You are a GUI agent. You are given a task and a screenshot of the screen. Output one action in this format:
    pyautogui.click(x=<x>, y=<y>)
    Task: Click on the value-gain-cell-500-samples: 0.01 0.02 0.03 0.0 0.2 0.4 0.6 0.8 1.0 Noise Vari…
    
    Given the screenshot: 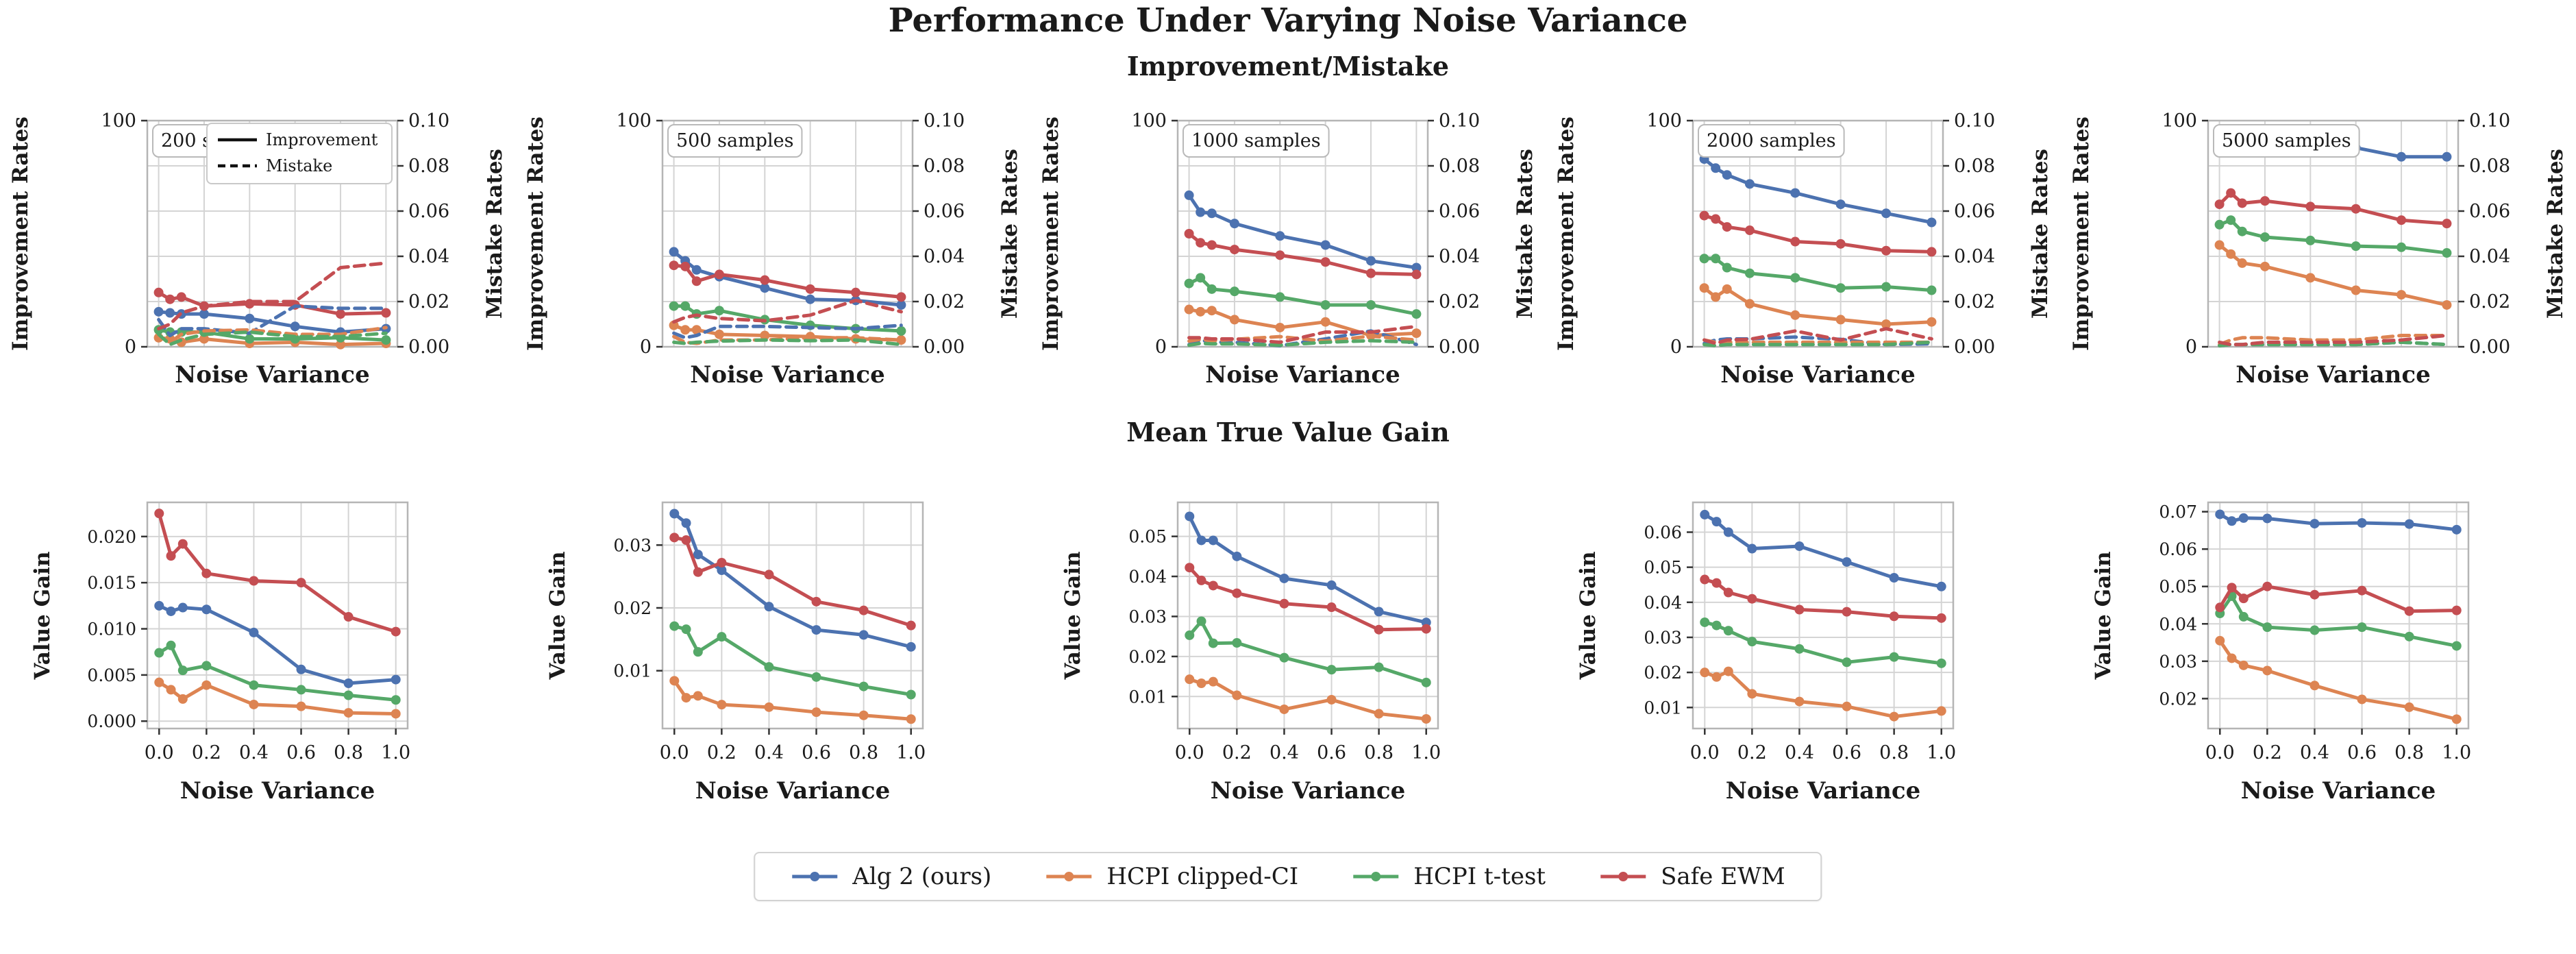 What is the action you would take?
    pyautogui.click(x=772, y=658)
    